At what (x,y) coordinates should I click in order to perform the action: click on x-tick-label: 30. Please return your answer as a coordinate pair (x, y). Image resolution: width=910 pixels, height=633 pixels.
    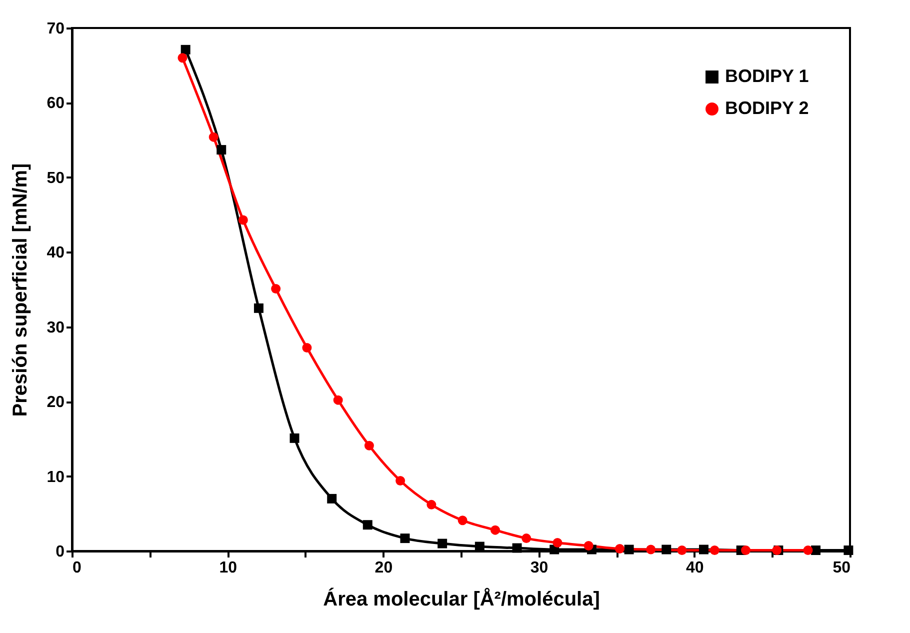
    Looking at the image, I should click on (539, 568).